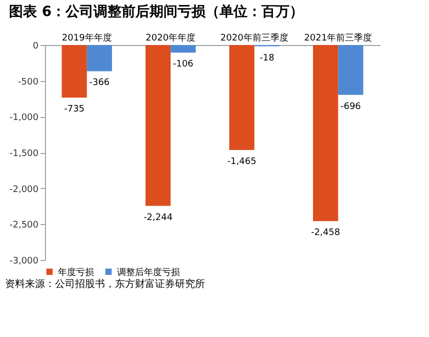  What do you see at coordinates (267, 58) in the screenshot?
I see `text: -18` at bounding box center [267, 58].